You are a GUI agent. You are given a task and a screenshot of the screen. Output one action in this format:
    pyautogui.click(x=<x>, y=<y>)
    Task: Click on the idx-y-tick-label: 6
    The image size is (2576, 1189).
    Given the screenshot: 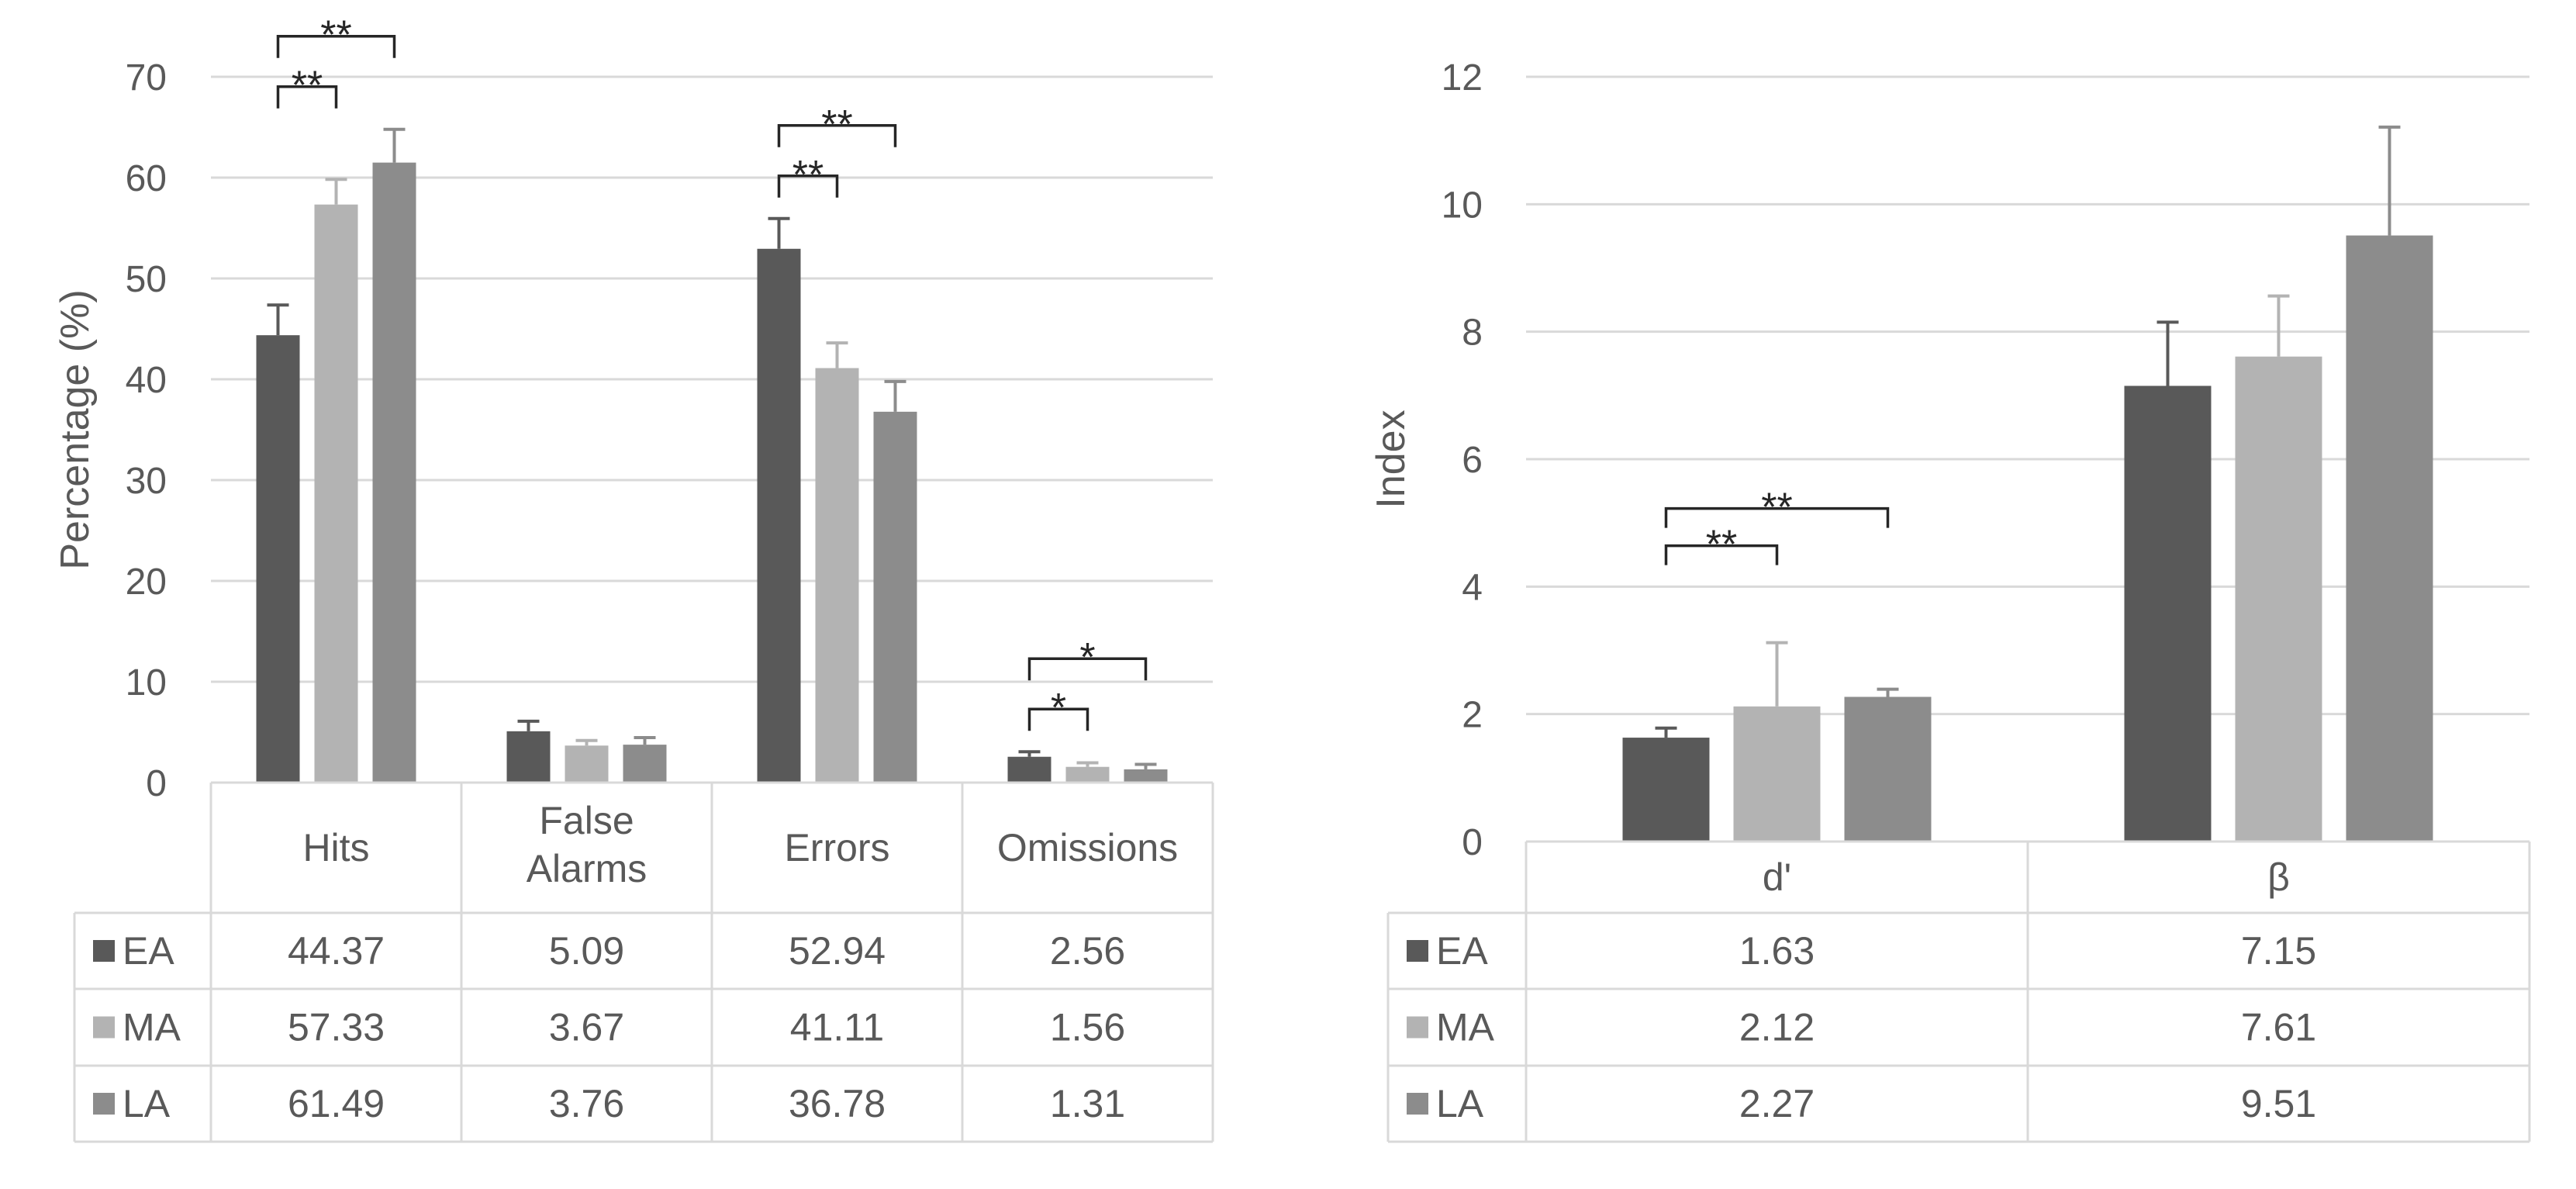 What is the action you would take?
    pyautogui.click(x=1473, y=460)
    